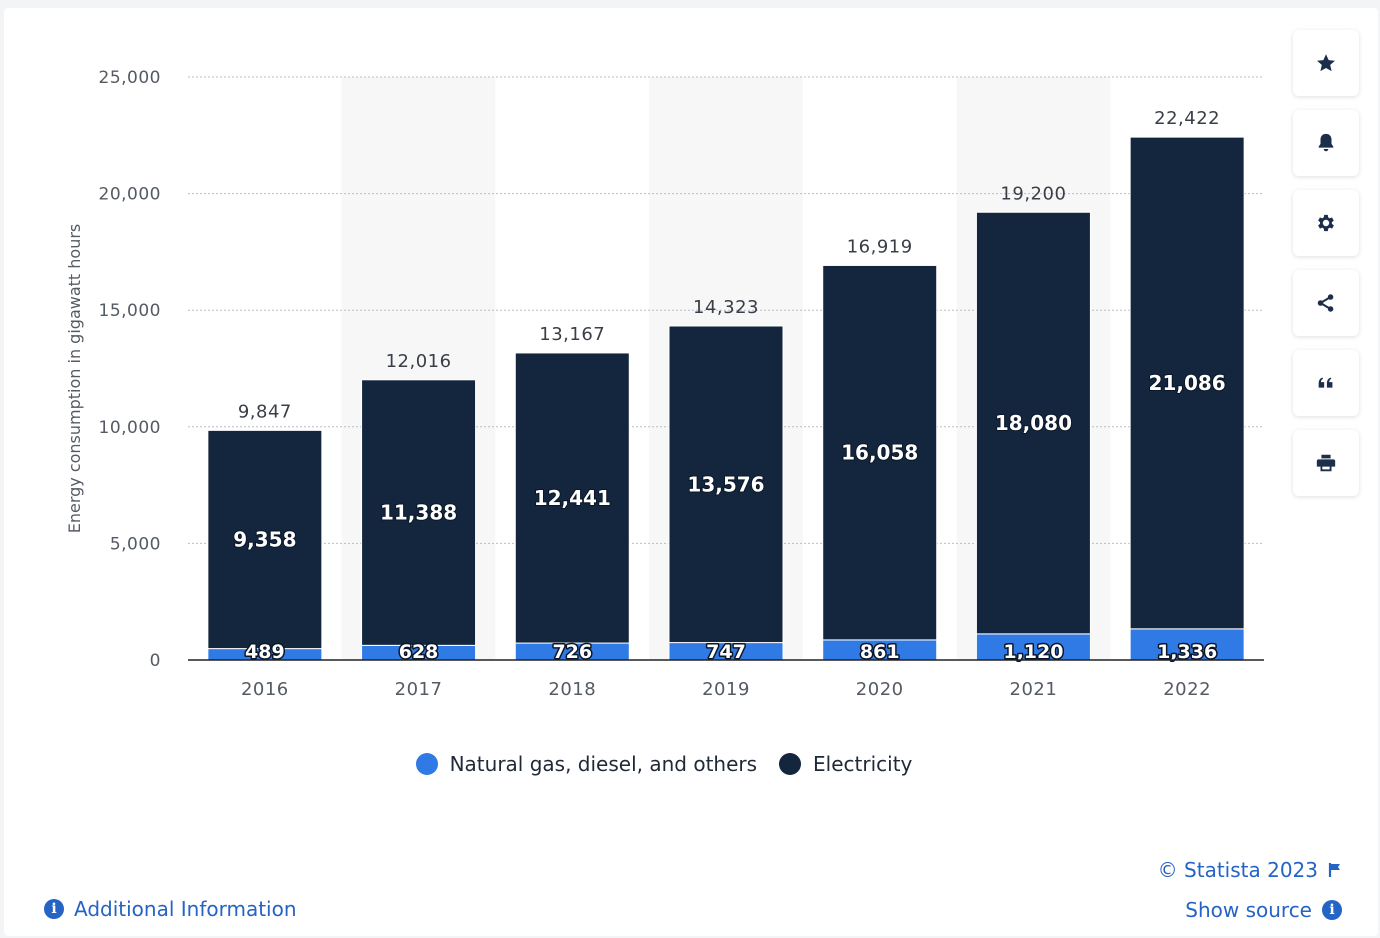  Describe the element at coordinates (1237, 870) in the screenshot. I see `copyright-text: © Statista 2023` at that location.